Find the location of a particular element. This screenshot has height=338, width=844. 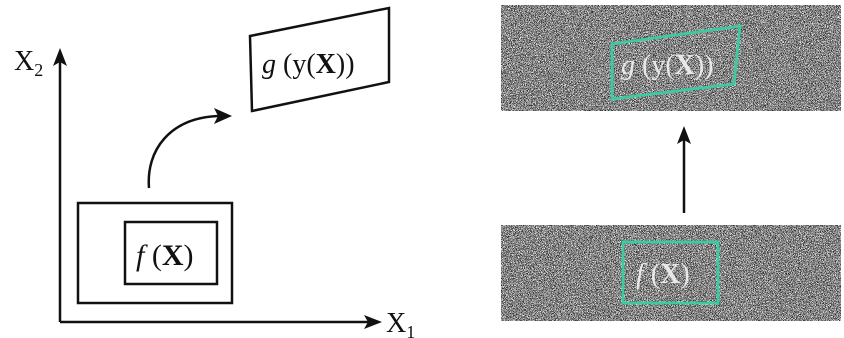

target-noise-label: g (y(X)) is located at coordinates (667, 65).